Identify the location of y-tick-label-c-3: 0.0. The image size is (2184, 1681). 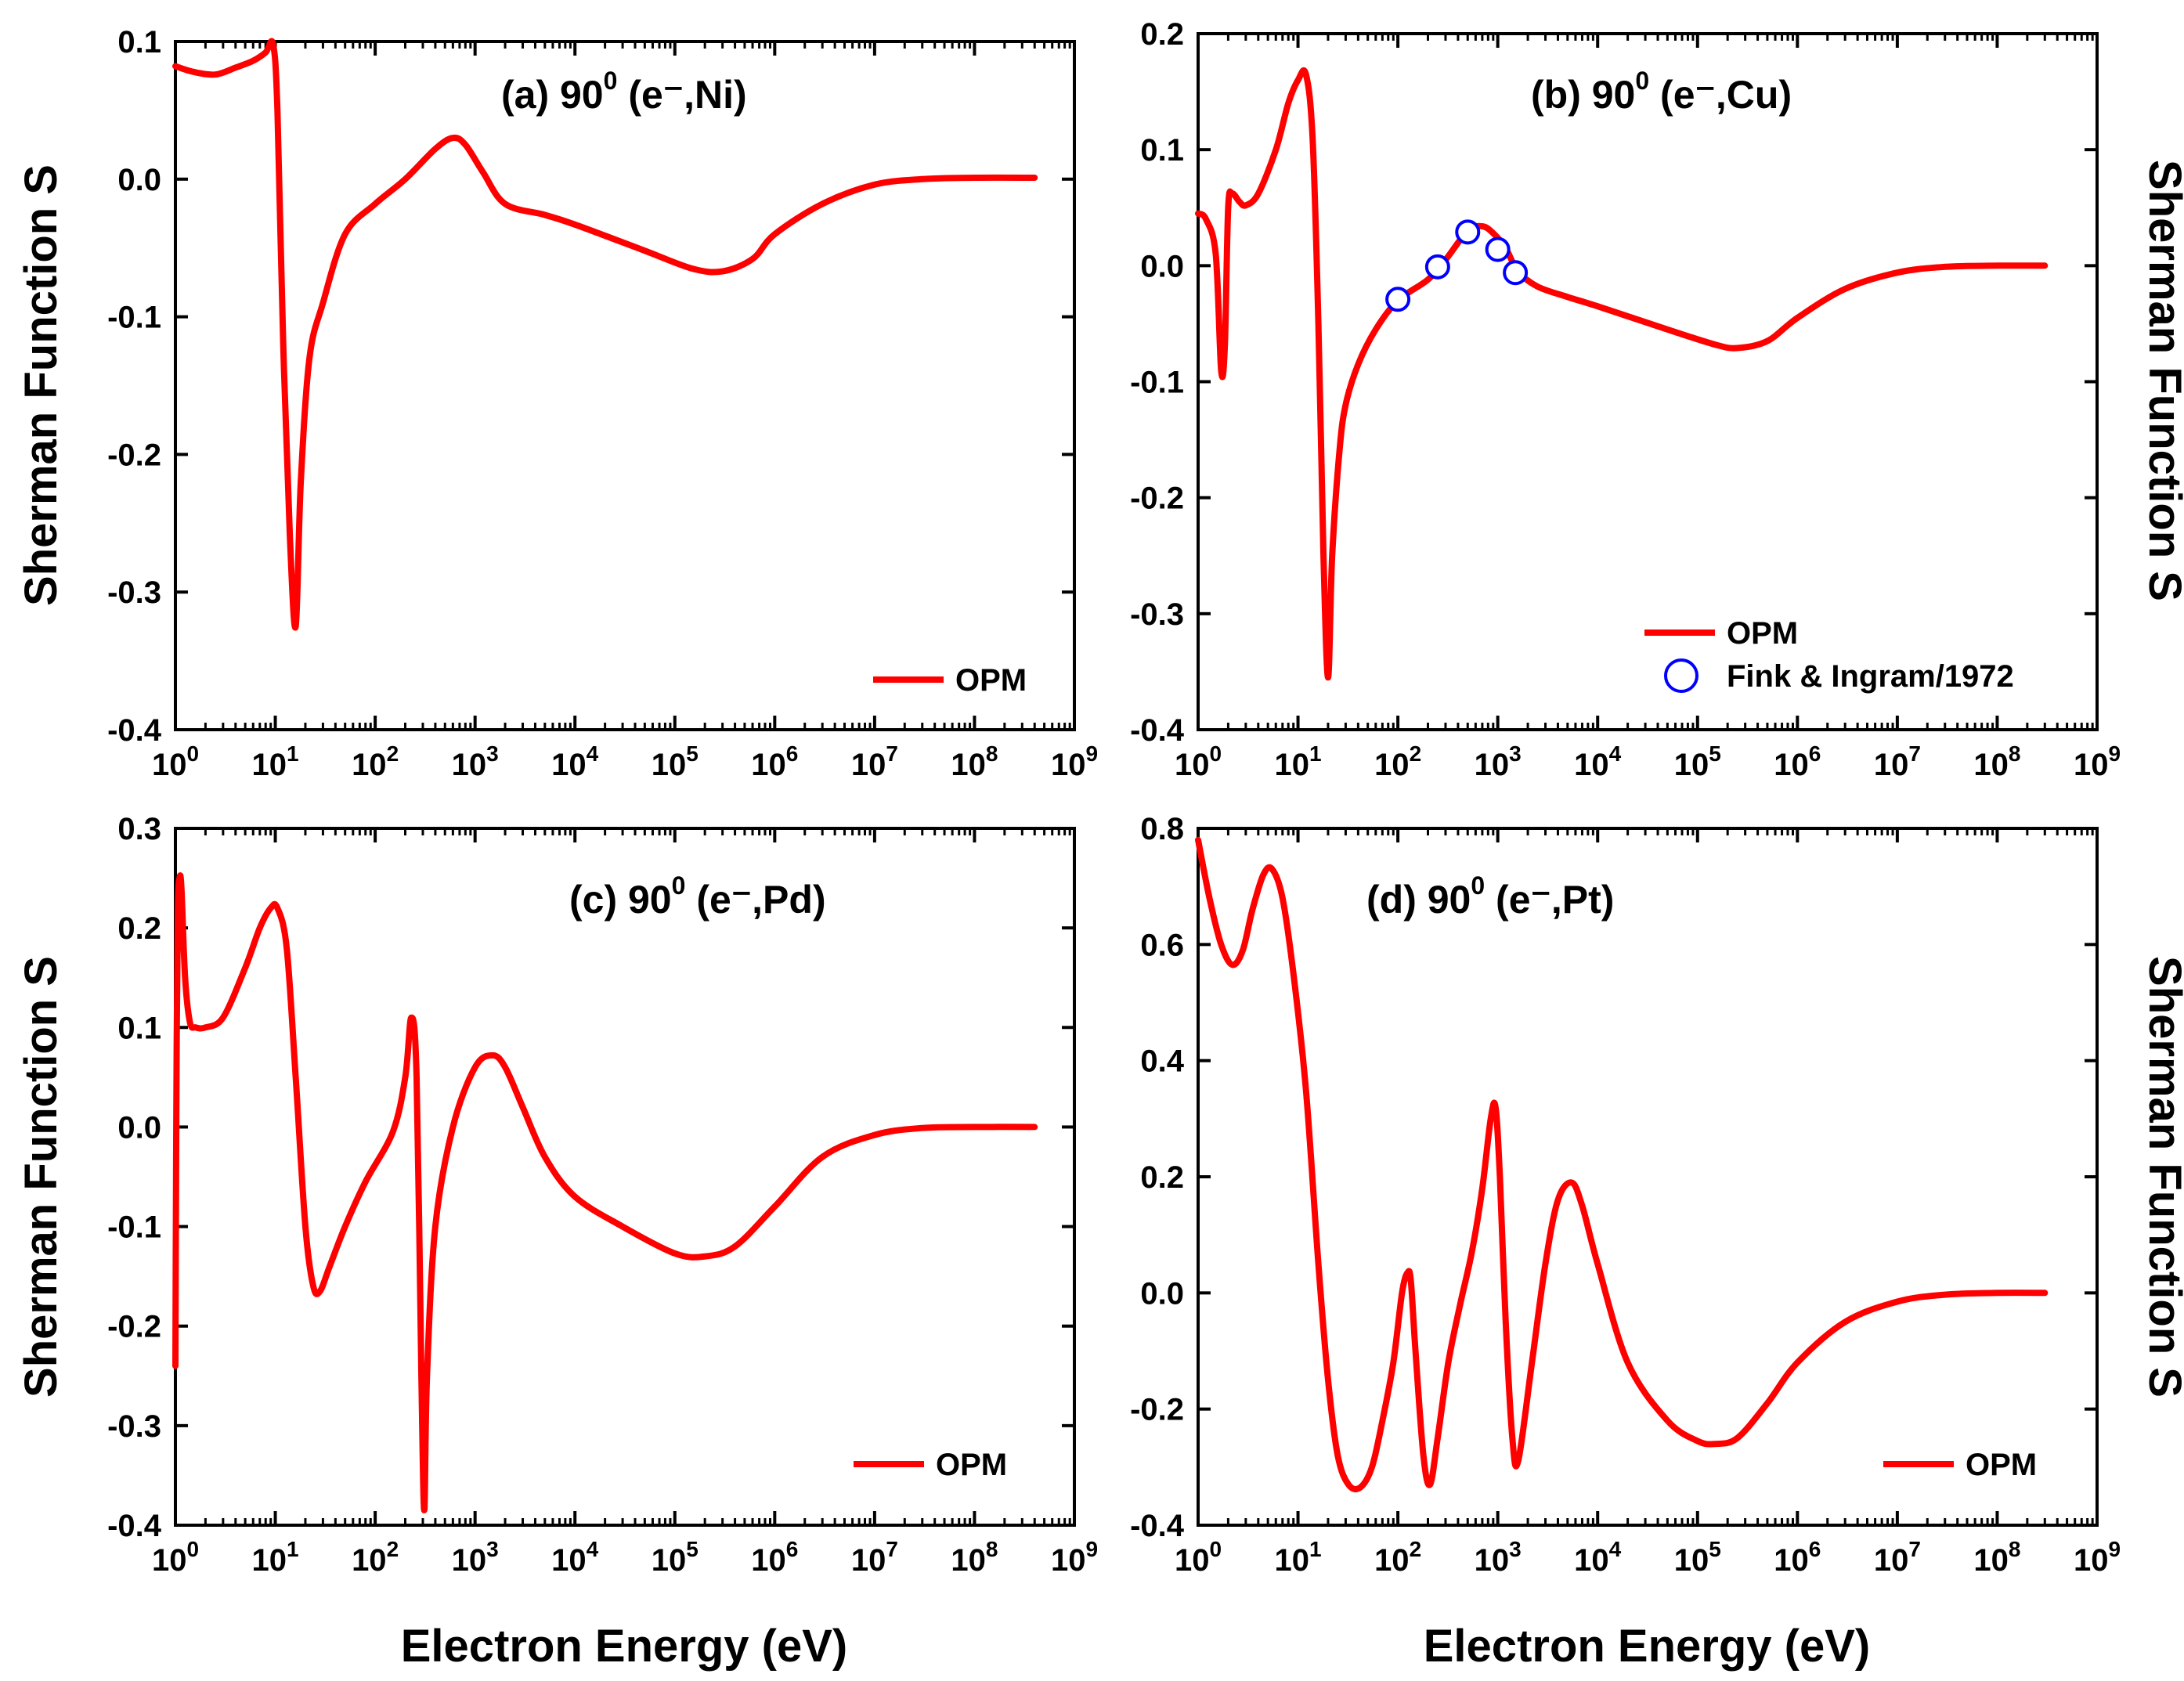
(139, 1127).